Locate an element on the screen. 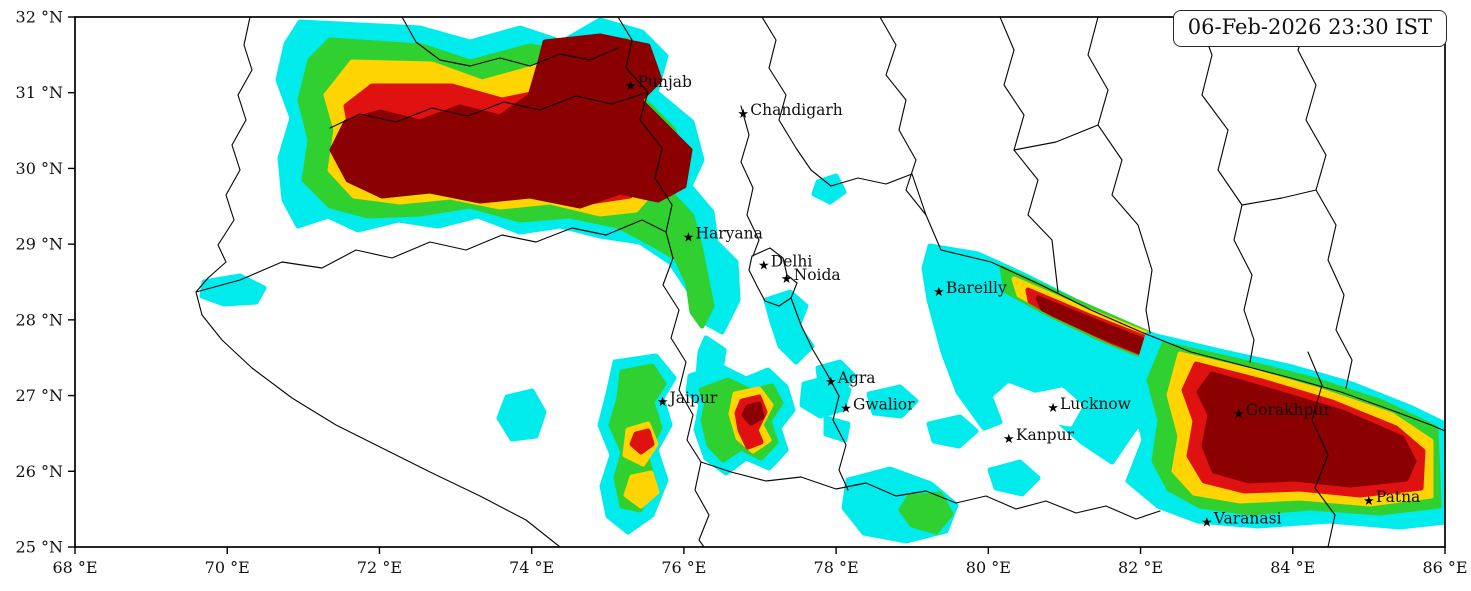  contour-region-cluster-e-maroon is located at coordinates (753, 413).